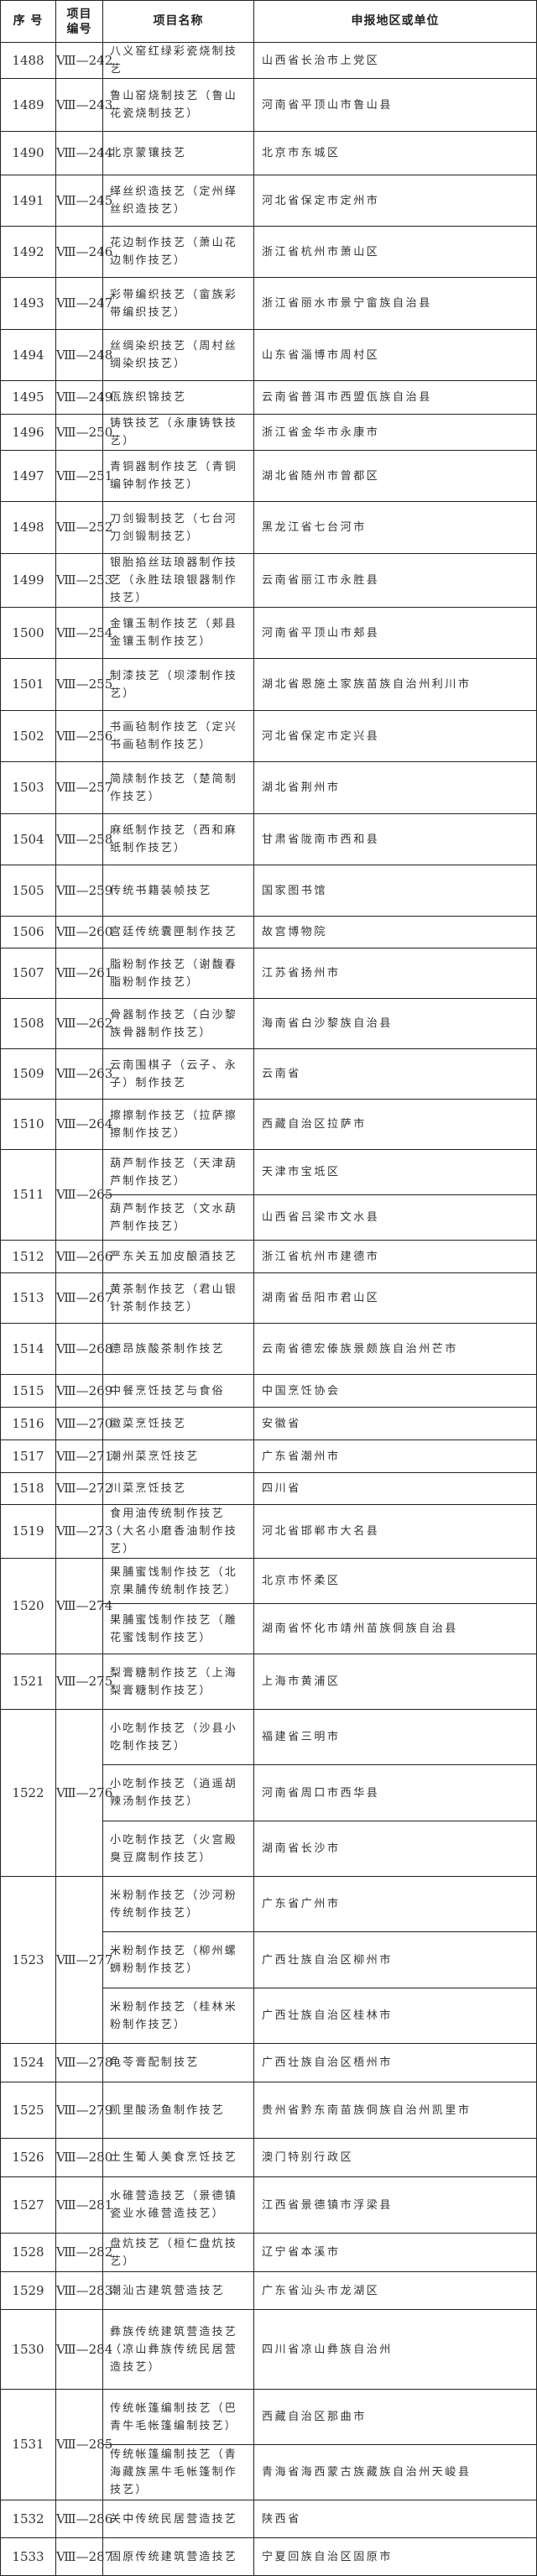 The image size is (537, 2576). I want to click on project-name: 云南围棋子（云子、永子）制作技艺, so click(178, 1074).